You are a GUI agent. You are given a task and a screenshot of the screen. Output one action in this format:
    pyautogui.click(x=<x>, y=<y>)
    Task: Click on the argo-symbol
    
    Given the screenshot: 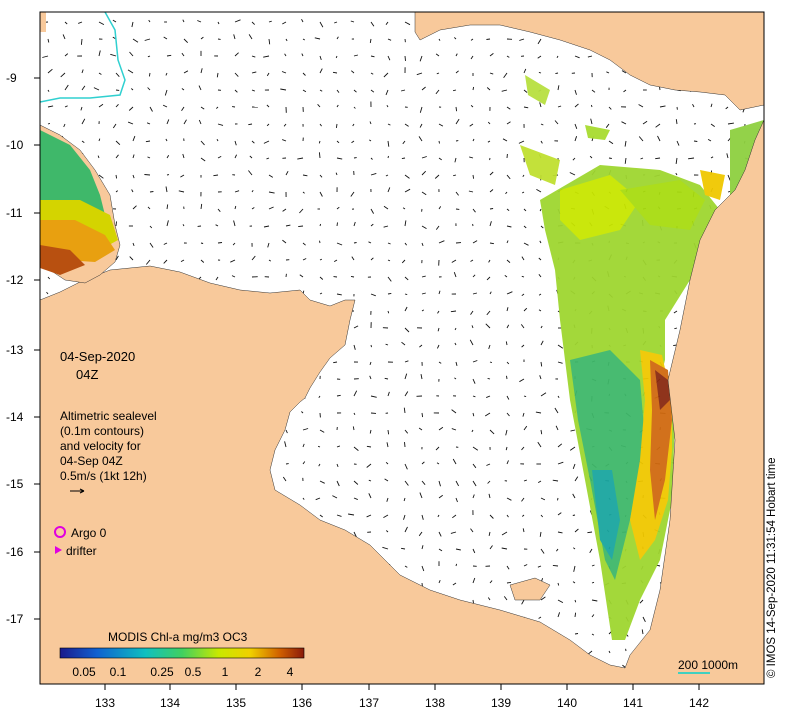 What is the action you would take?
    pyautogui.click(x=60, y=532)
    